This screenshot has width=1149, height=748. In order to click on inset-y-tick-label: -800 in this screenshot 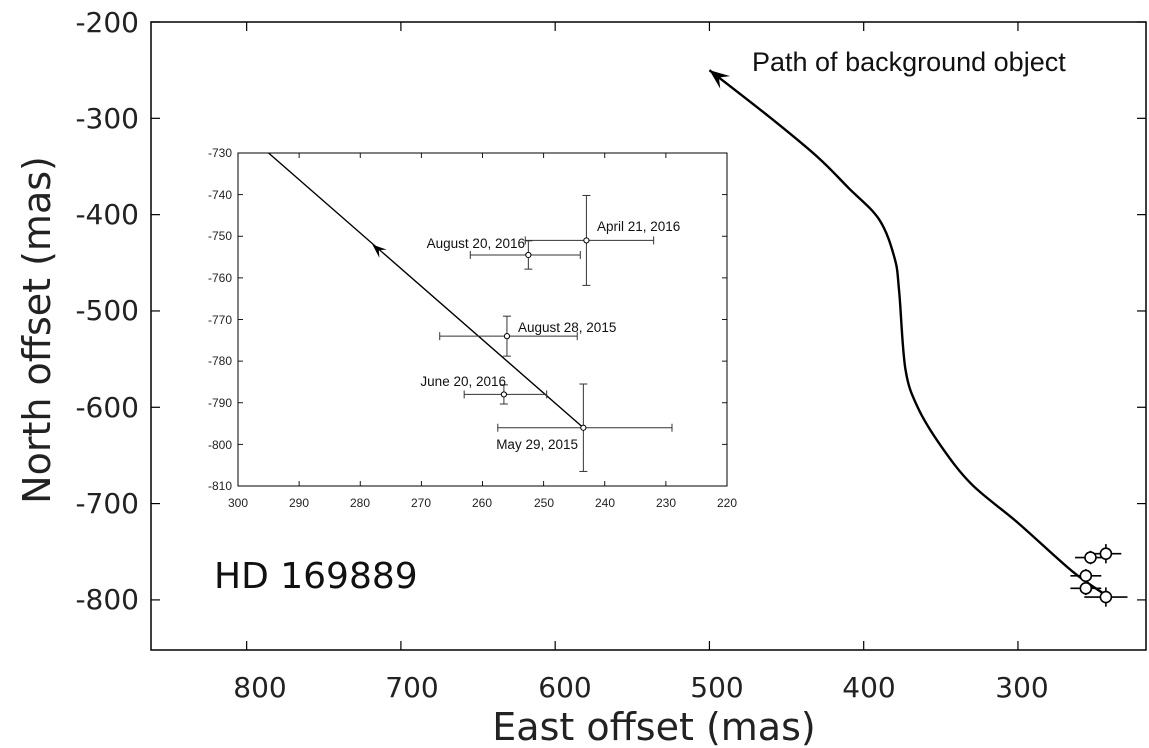, I will do `click(220, 445)`.